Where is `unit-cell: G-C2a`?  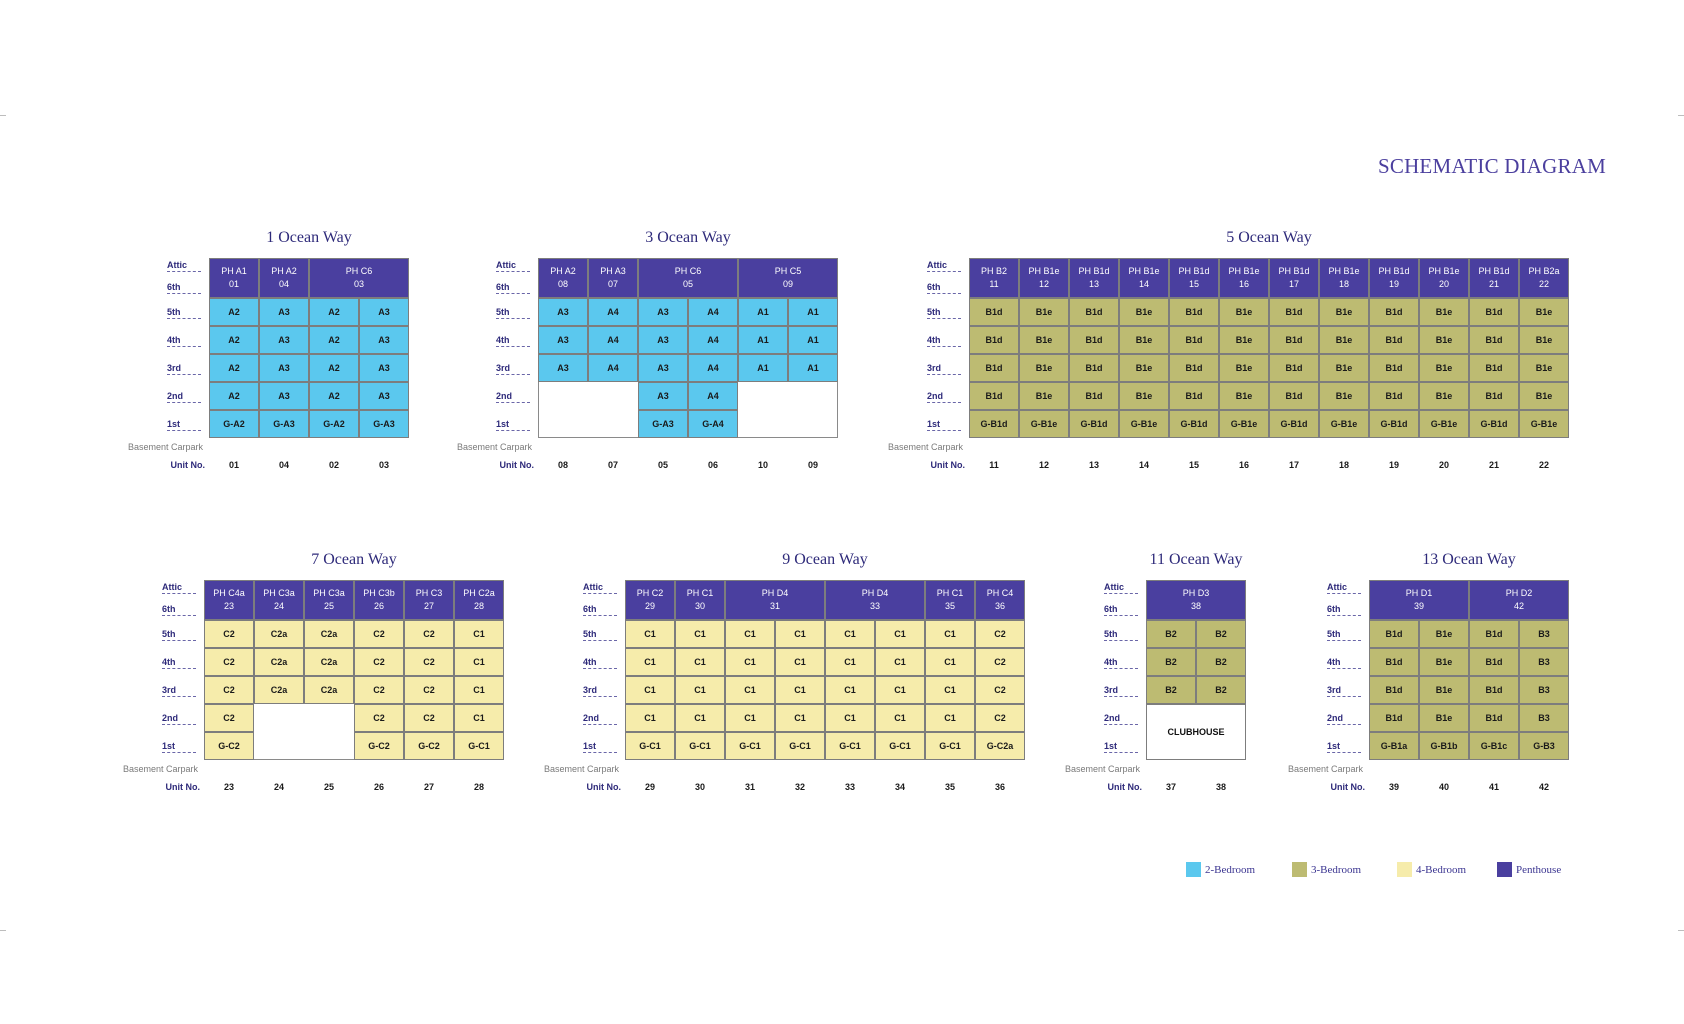 unit-cell: G-C2a is located at coordinates (1000, 746).